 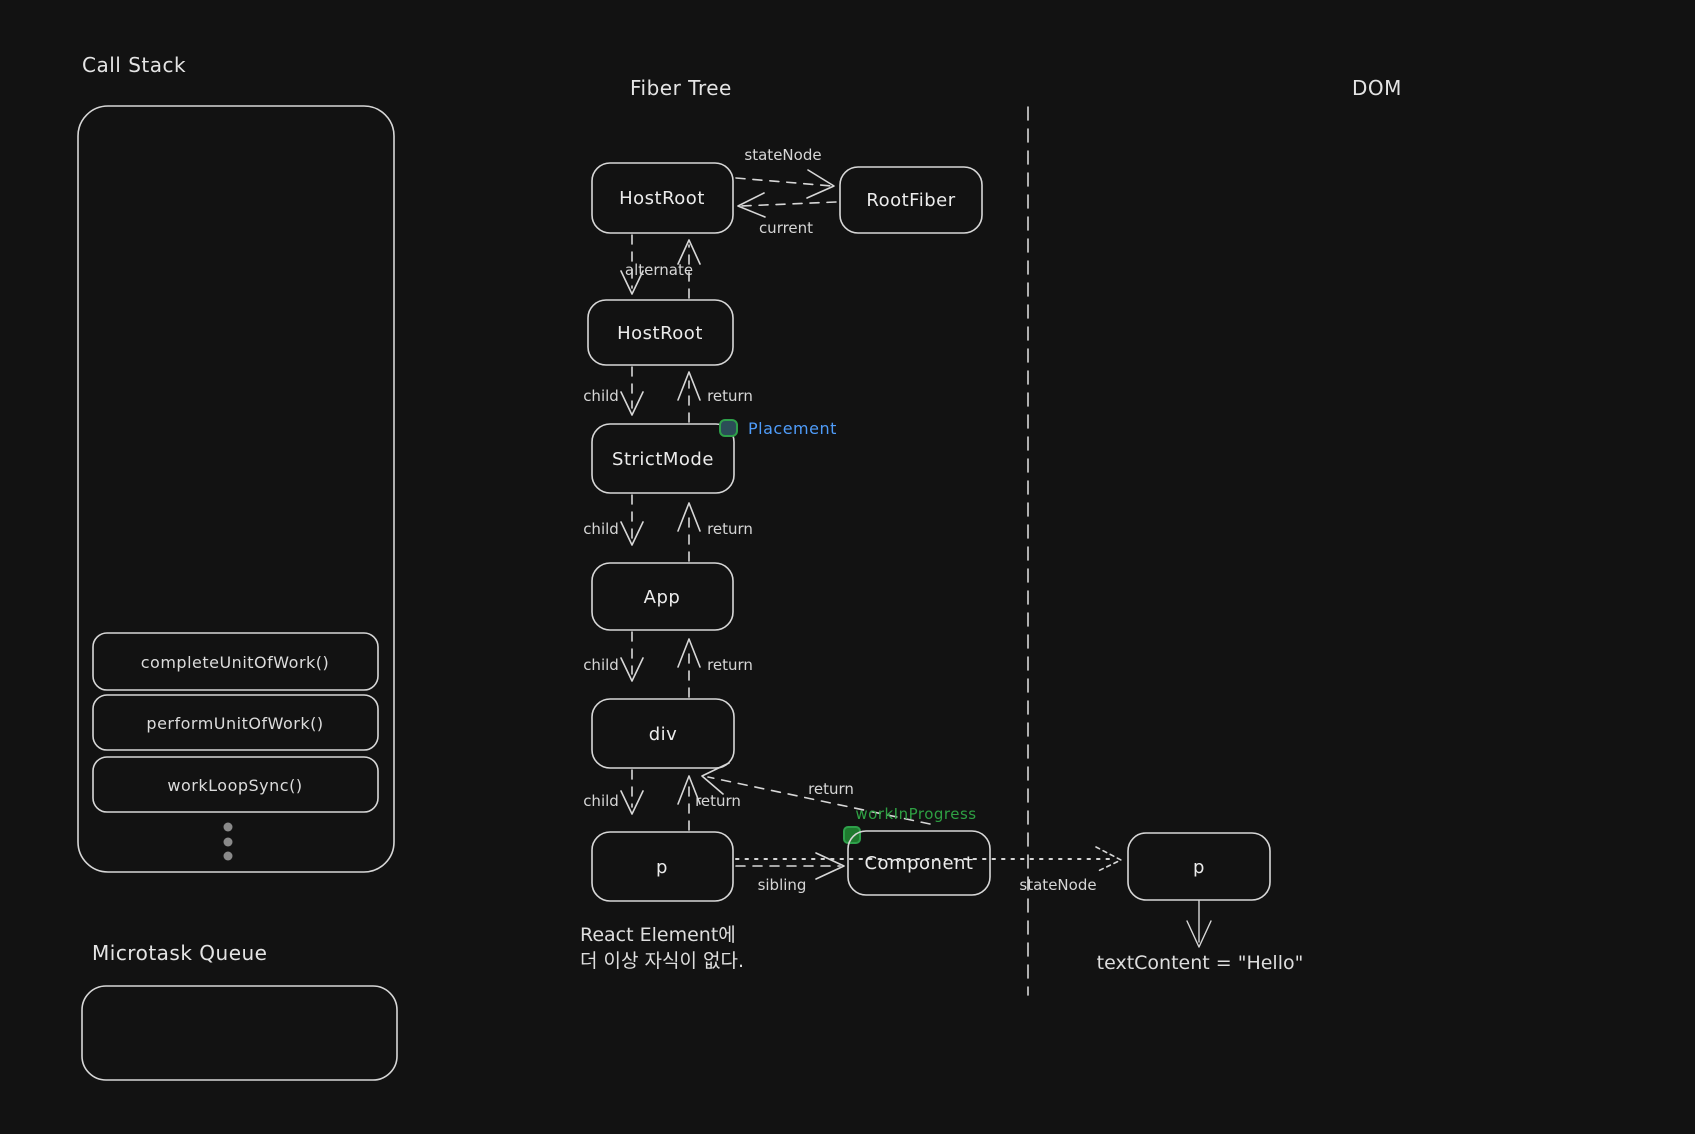 I want to click on fiber-node-rootfiber: RootFiber, so click(x=911, y=200).